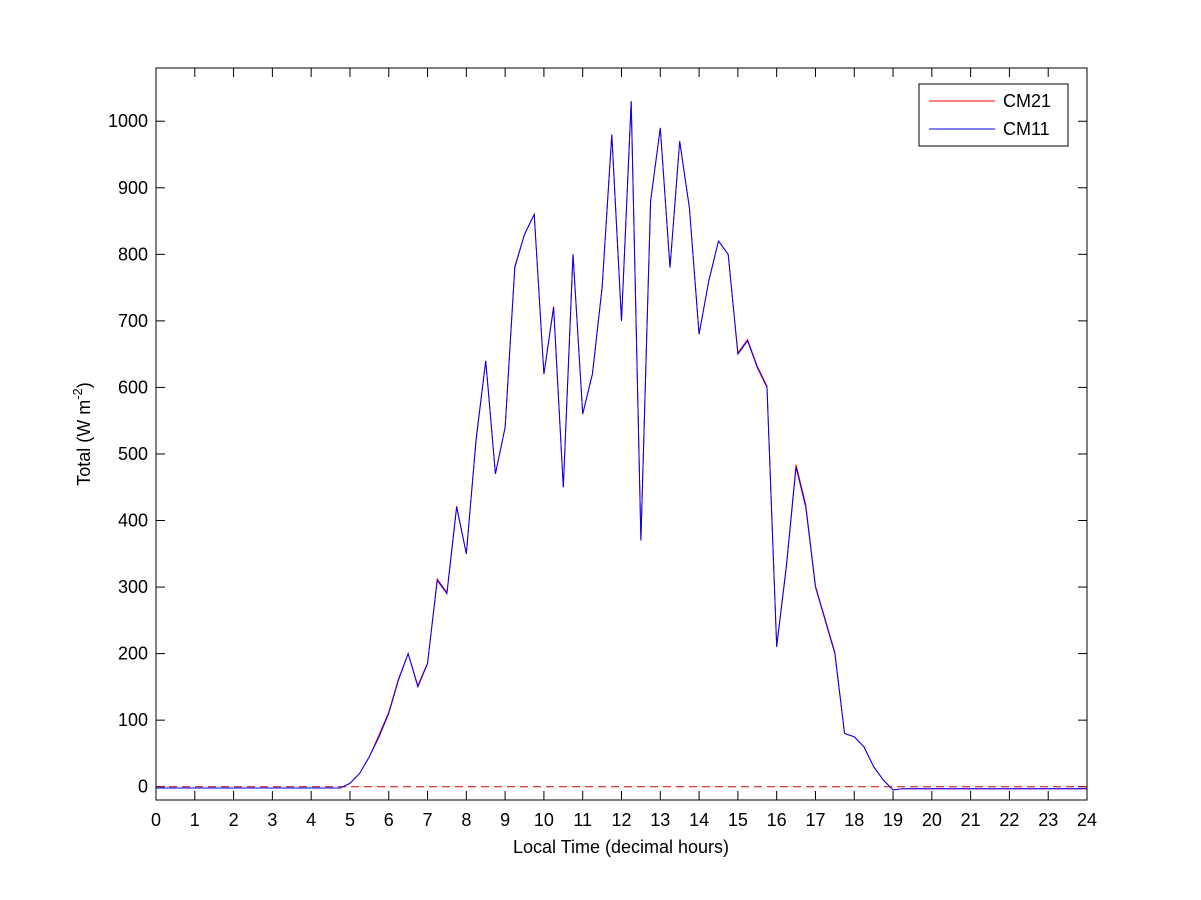 Image resolution: width=1201 pixels, height=900 pixels. Describe the element at coordinates (582, 820) in the screenshot. I see `x-tick-label: 11` at that location.